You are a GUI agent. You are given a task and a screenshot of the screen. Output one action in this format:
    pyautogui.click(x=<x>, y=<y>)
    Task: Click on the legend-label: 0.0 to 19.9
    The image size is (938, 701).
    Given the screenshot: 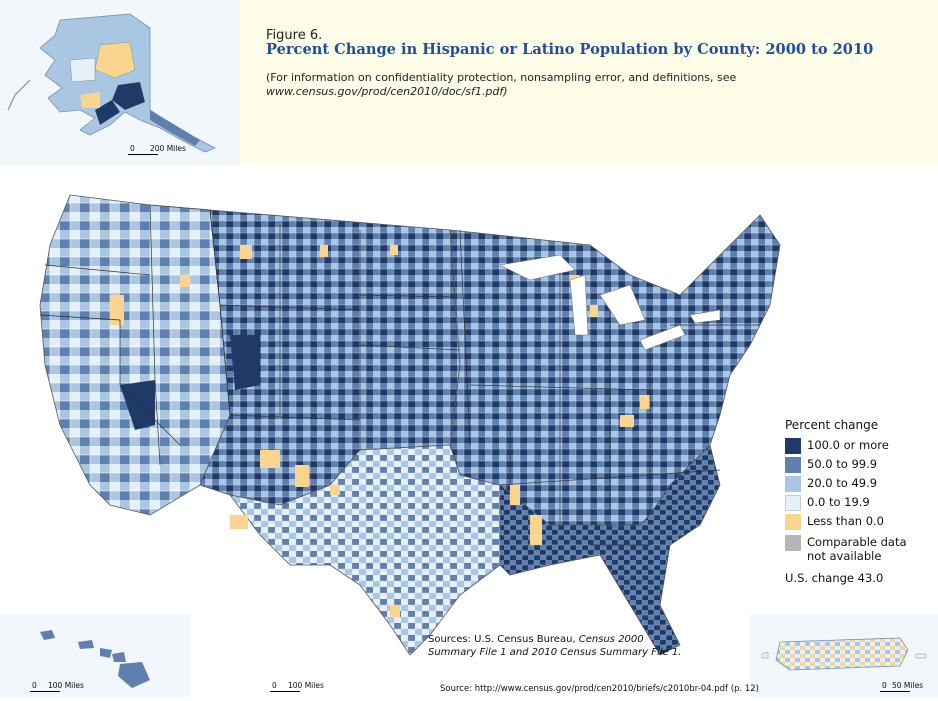 What is the action you would take?
    pyautogui.click(x=838, y=502)
    